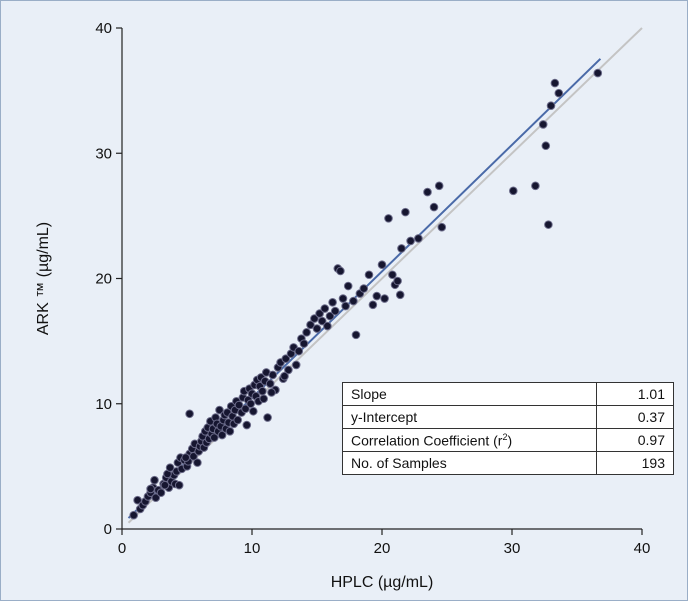  What do you see at coordinates (469, 417) in the screenshot?
I see `stats-label: y-Intercept` at bounding box center [469, 417].